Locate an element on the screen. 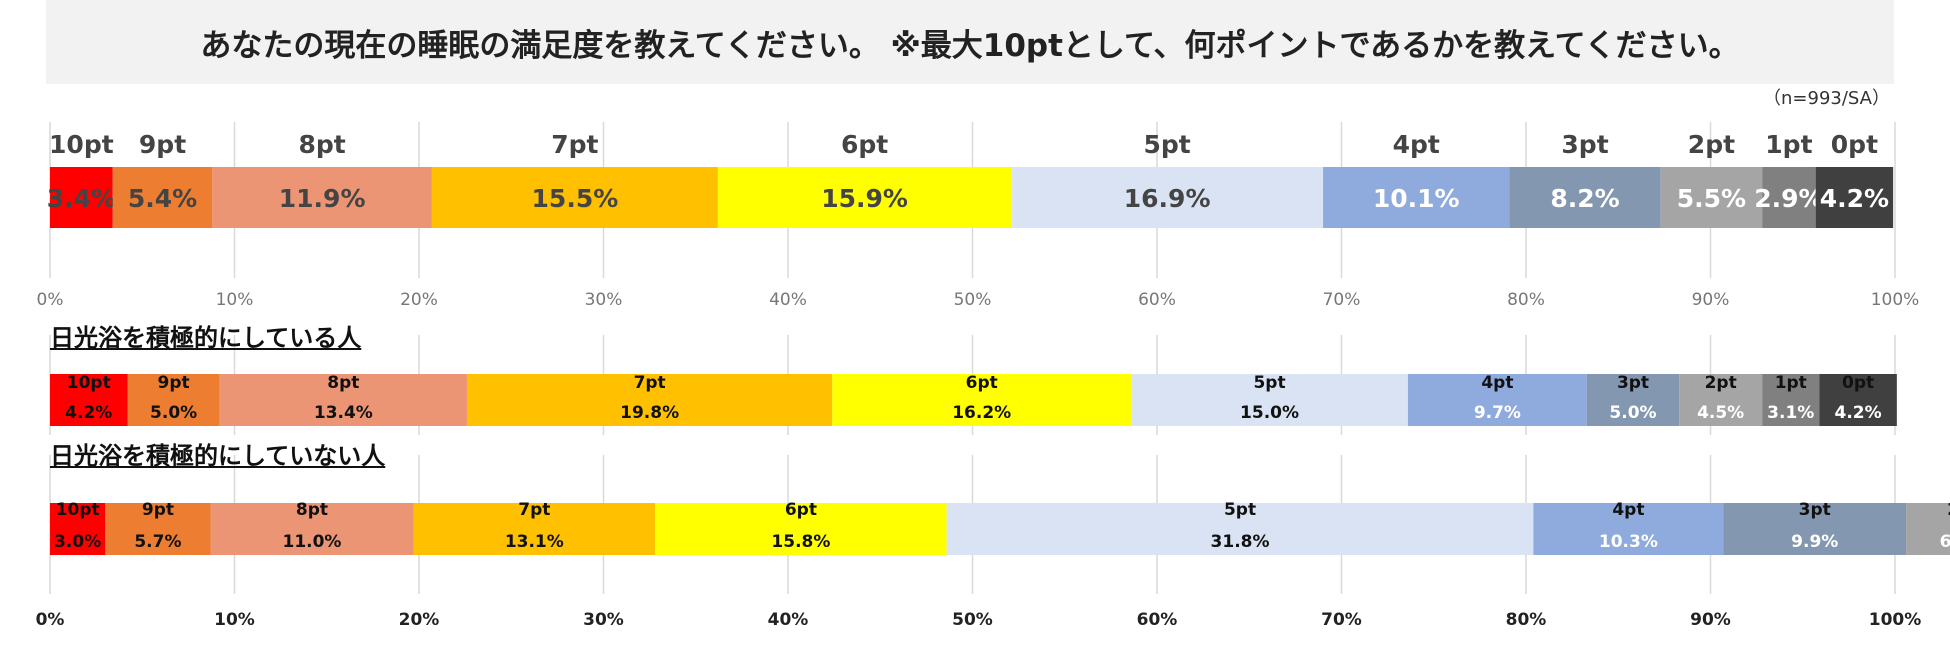 The image size is (1950, 652). data-label-7pt: 19.8% is located at coordinates (649, 413).